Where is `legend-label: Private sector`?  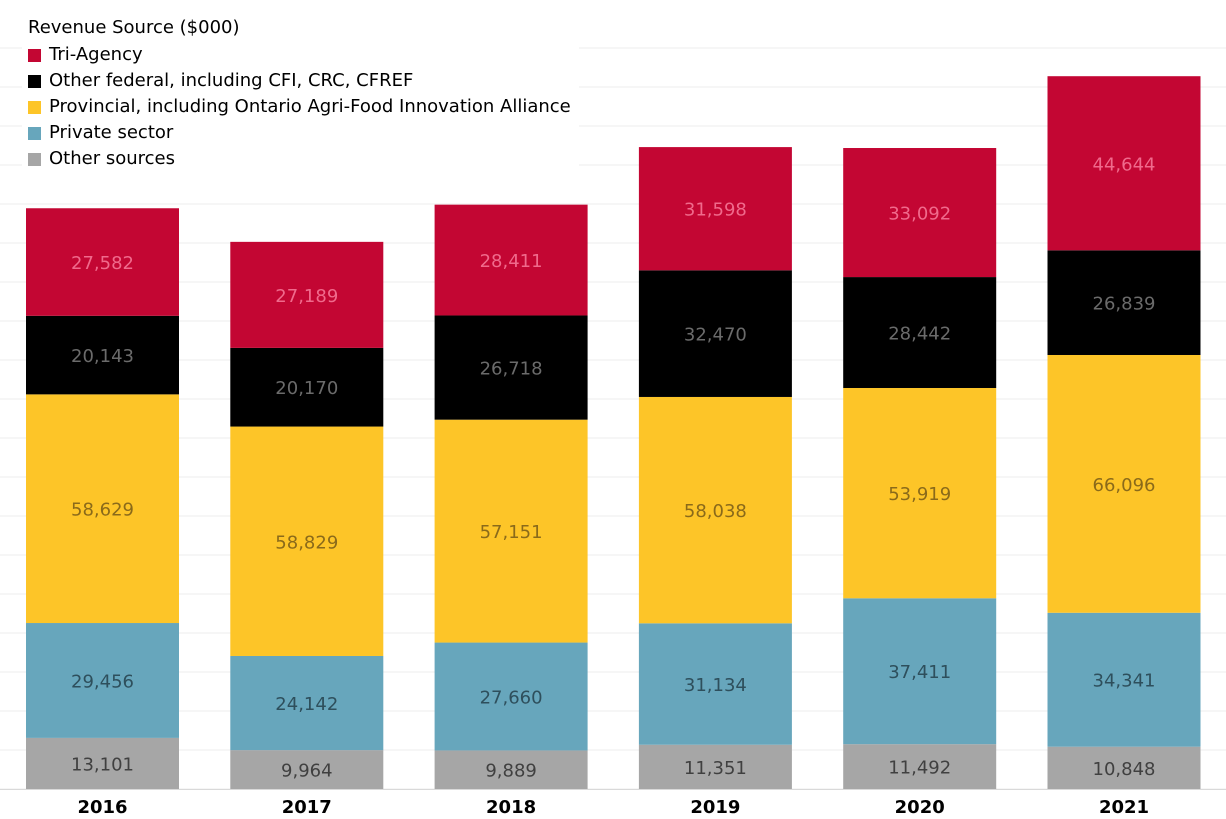 legend-label: Private sector is located at coordinates (111, 132).